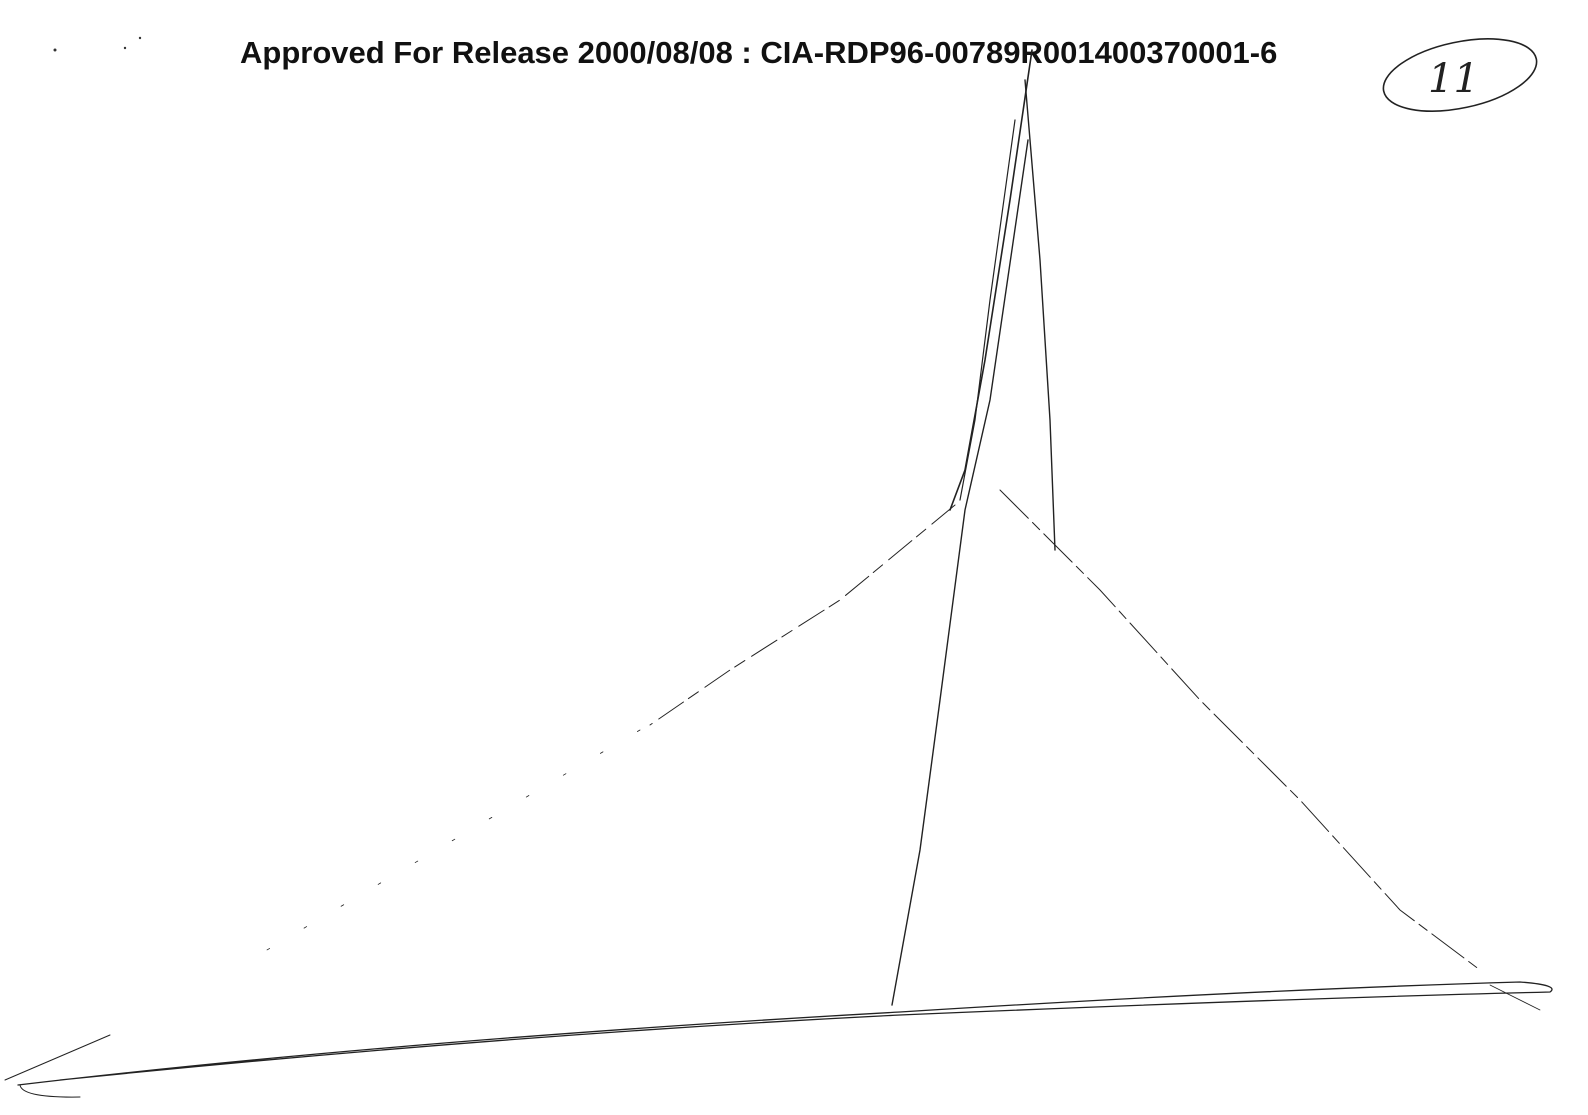 This screenshot has height=1115, width=1588. What do you see at coordinates (1453, 79) in the screenshot?
I see `page-mark: 11` at bounding box center [1453, 79].